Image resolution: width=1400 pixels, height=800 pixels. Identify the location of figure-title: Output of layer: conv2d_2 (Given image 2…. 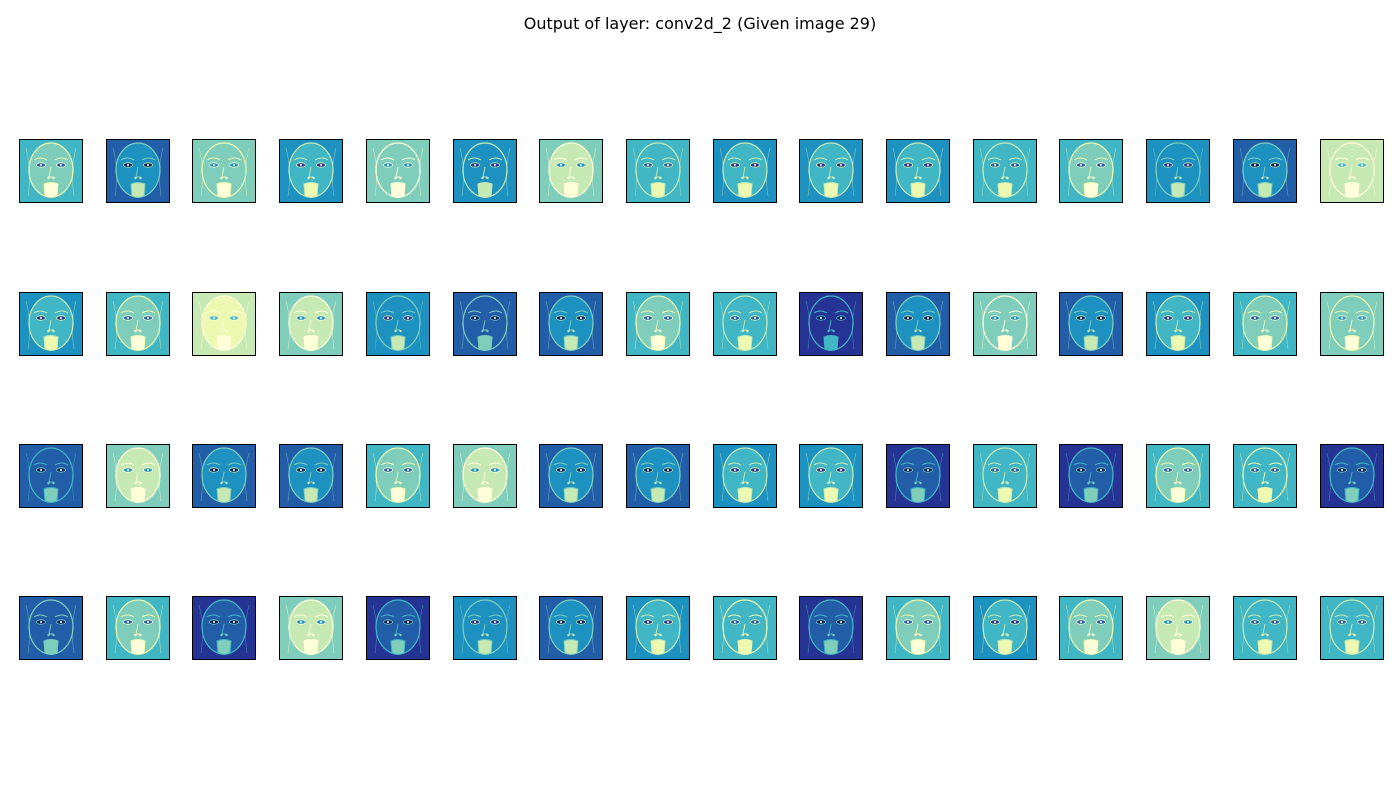
(700, 23).